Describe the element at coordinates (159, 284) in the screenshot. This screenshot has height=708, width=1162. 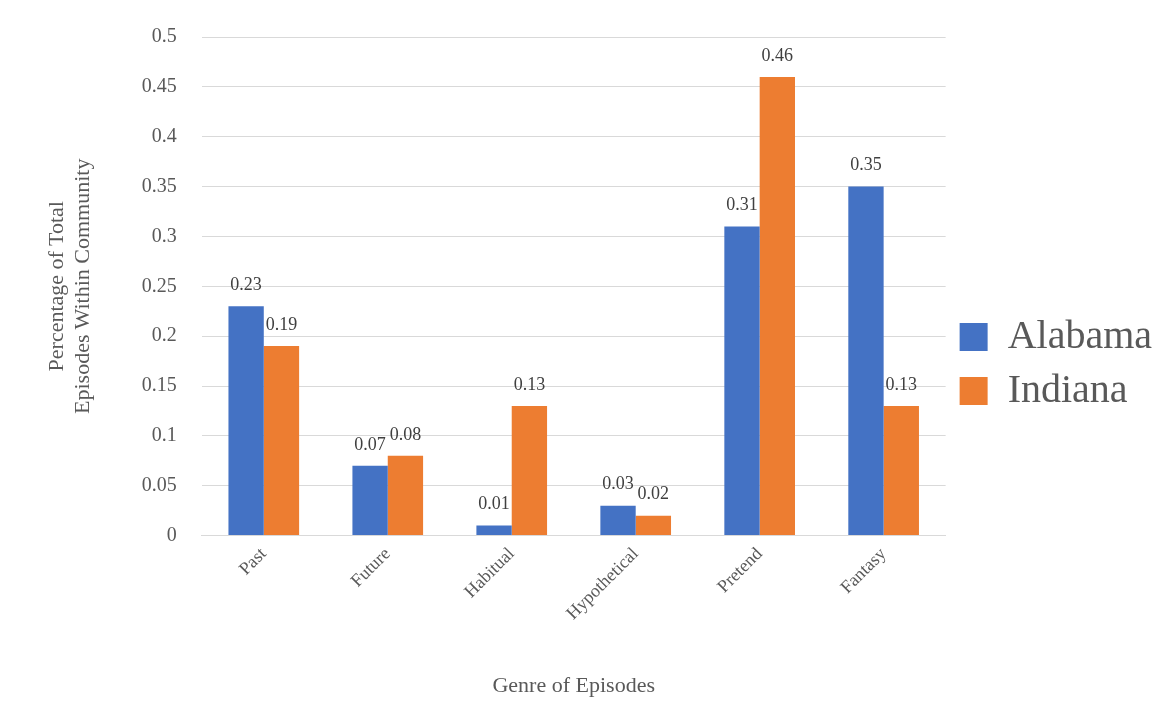
I see `y-tick-label: 0.25` at that location.